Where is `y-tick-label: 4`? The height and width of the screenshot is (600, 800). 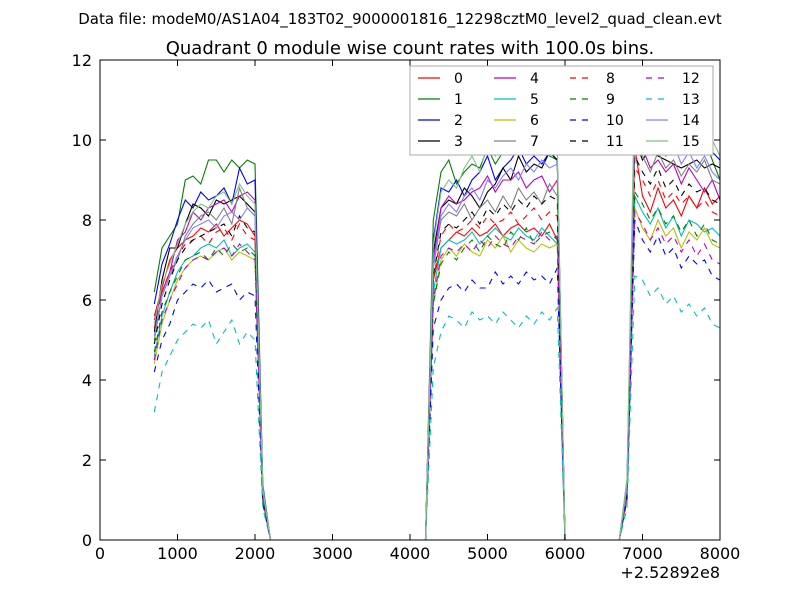 y-tick-label: 4 is located at coordinates (87, 380).